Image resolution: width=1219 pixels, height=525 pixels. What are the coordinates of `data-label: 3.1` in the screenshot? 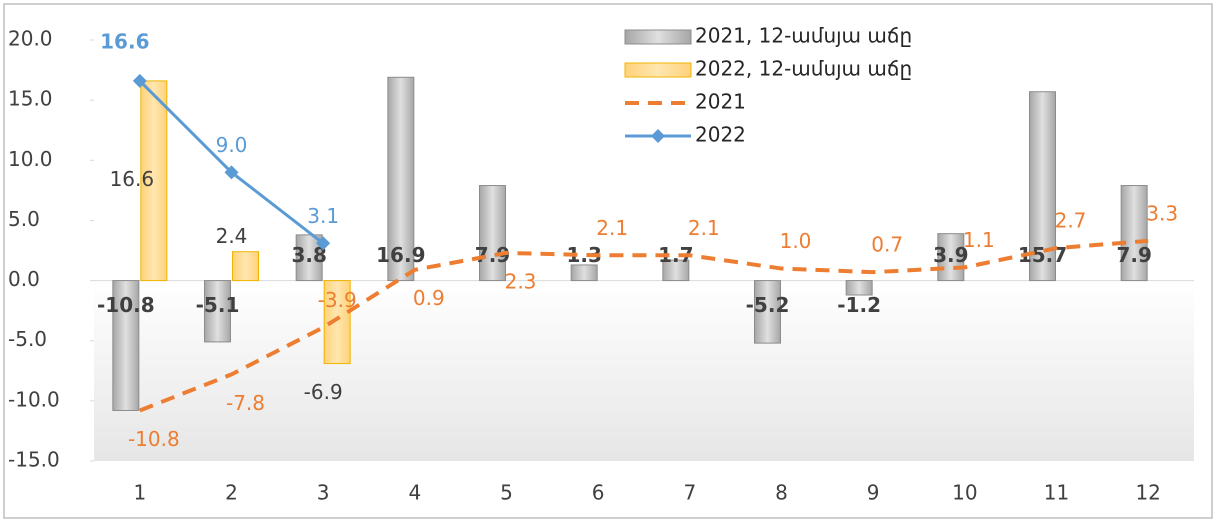 It's located at (323, 216).